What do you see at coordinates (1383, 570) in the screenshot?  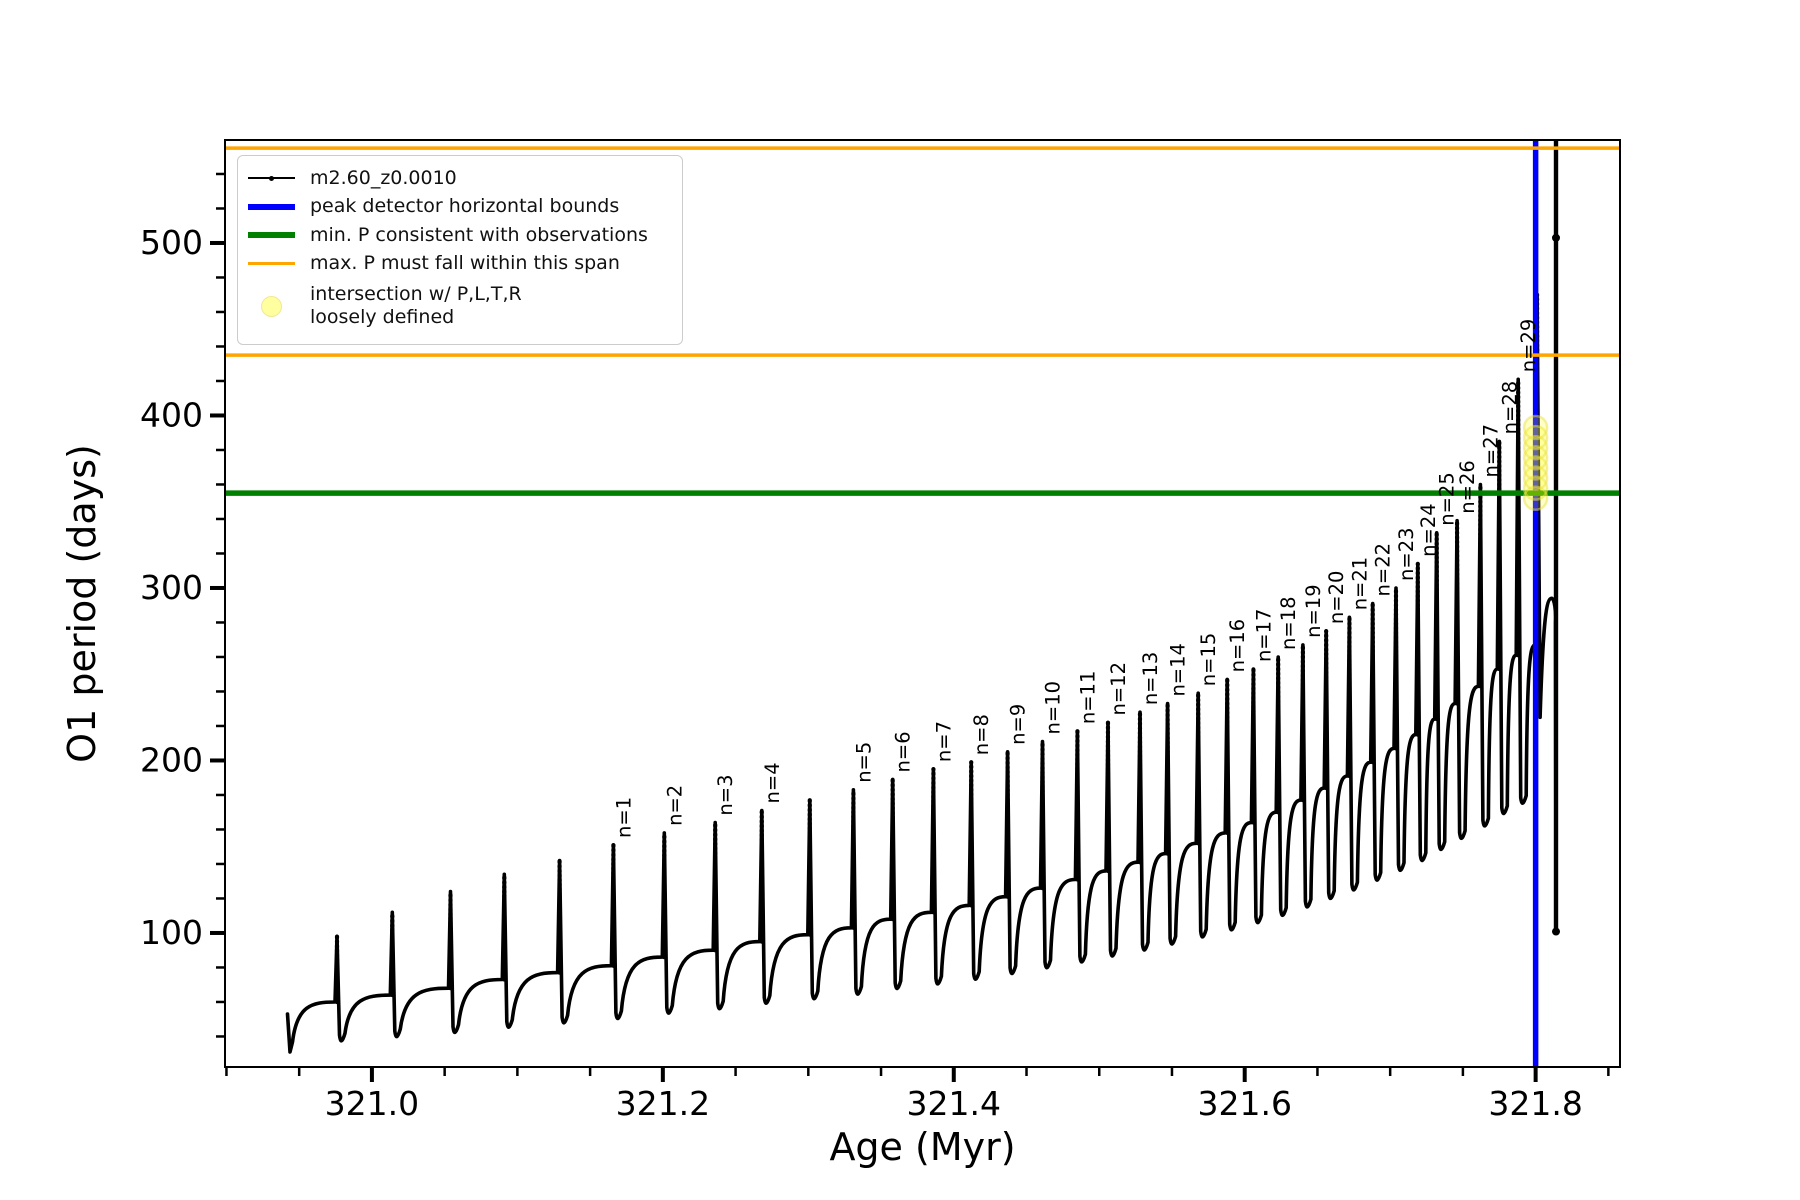 I see `peak-label-n-22: n=22` at bounding box center [1383, 570].